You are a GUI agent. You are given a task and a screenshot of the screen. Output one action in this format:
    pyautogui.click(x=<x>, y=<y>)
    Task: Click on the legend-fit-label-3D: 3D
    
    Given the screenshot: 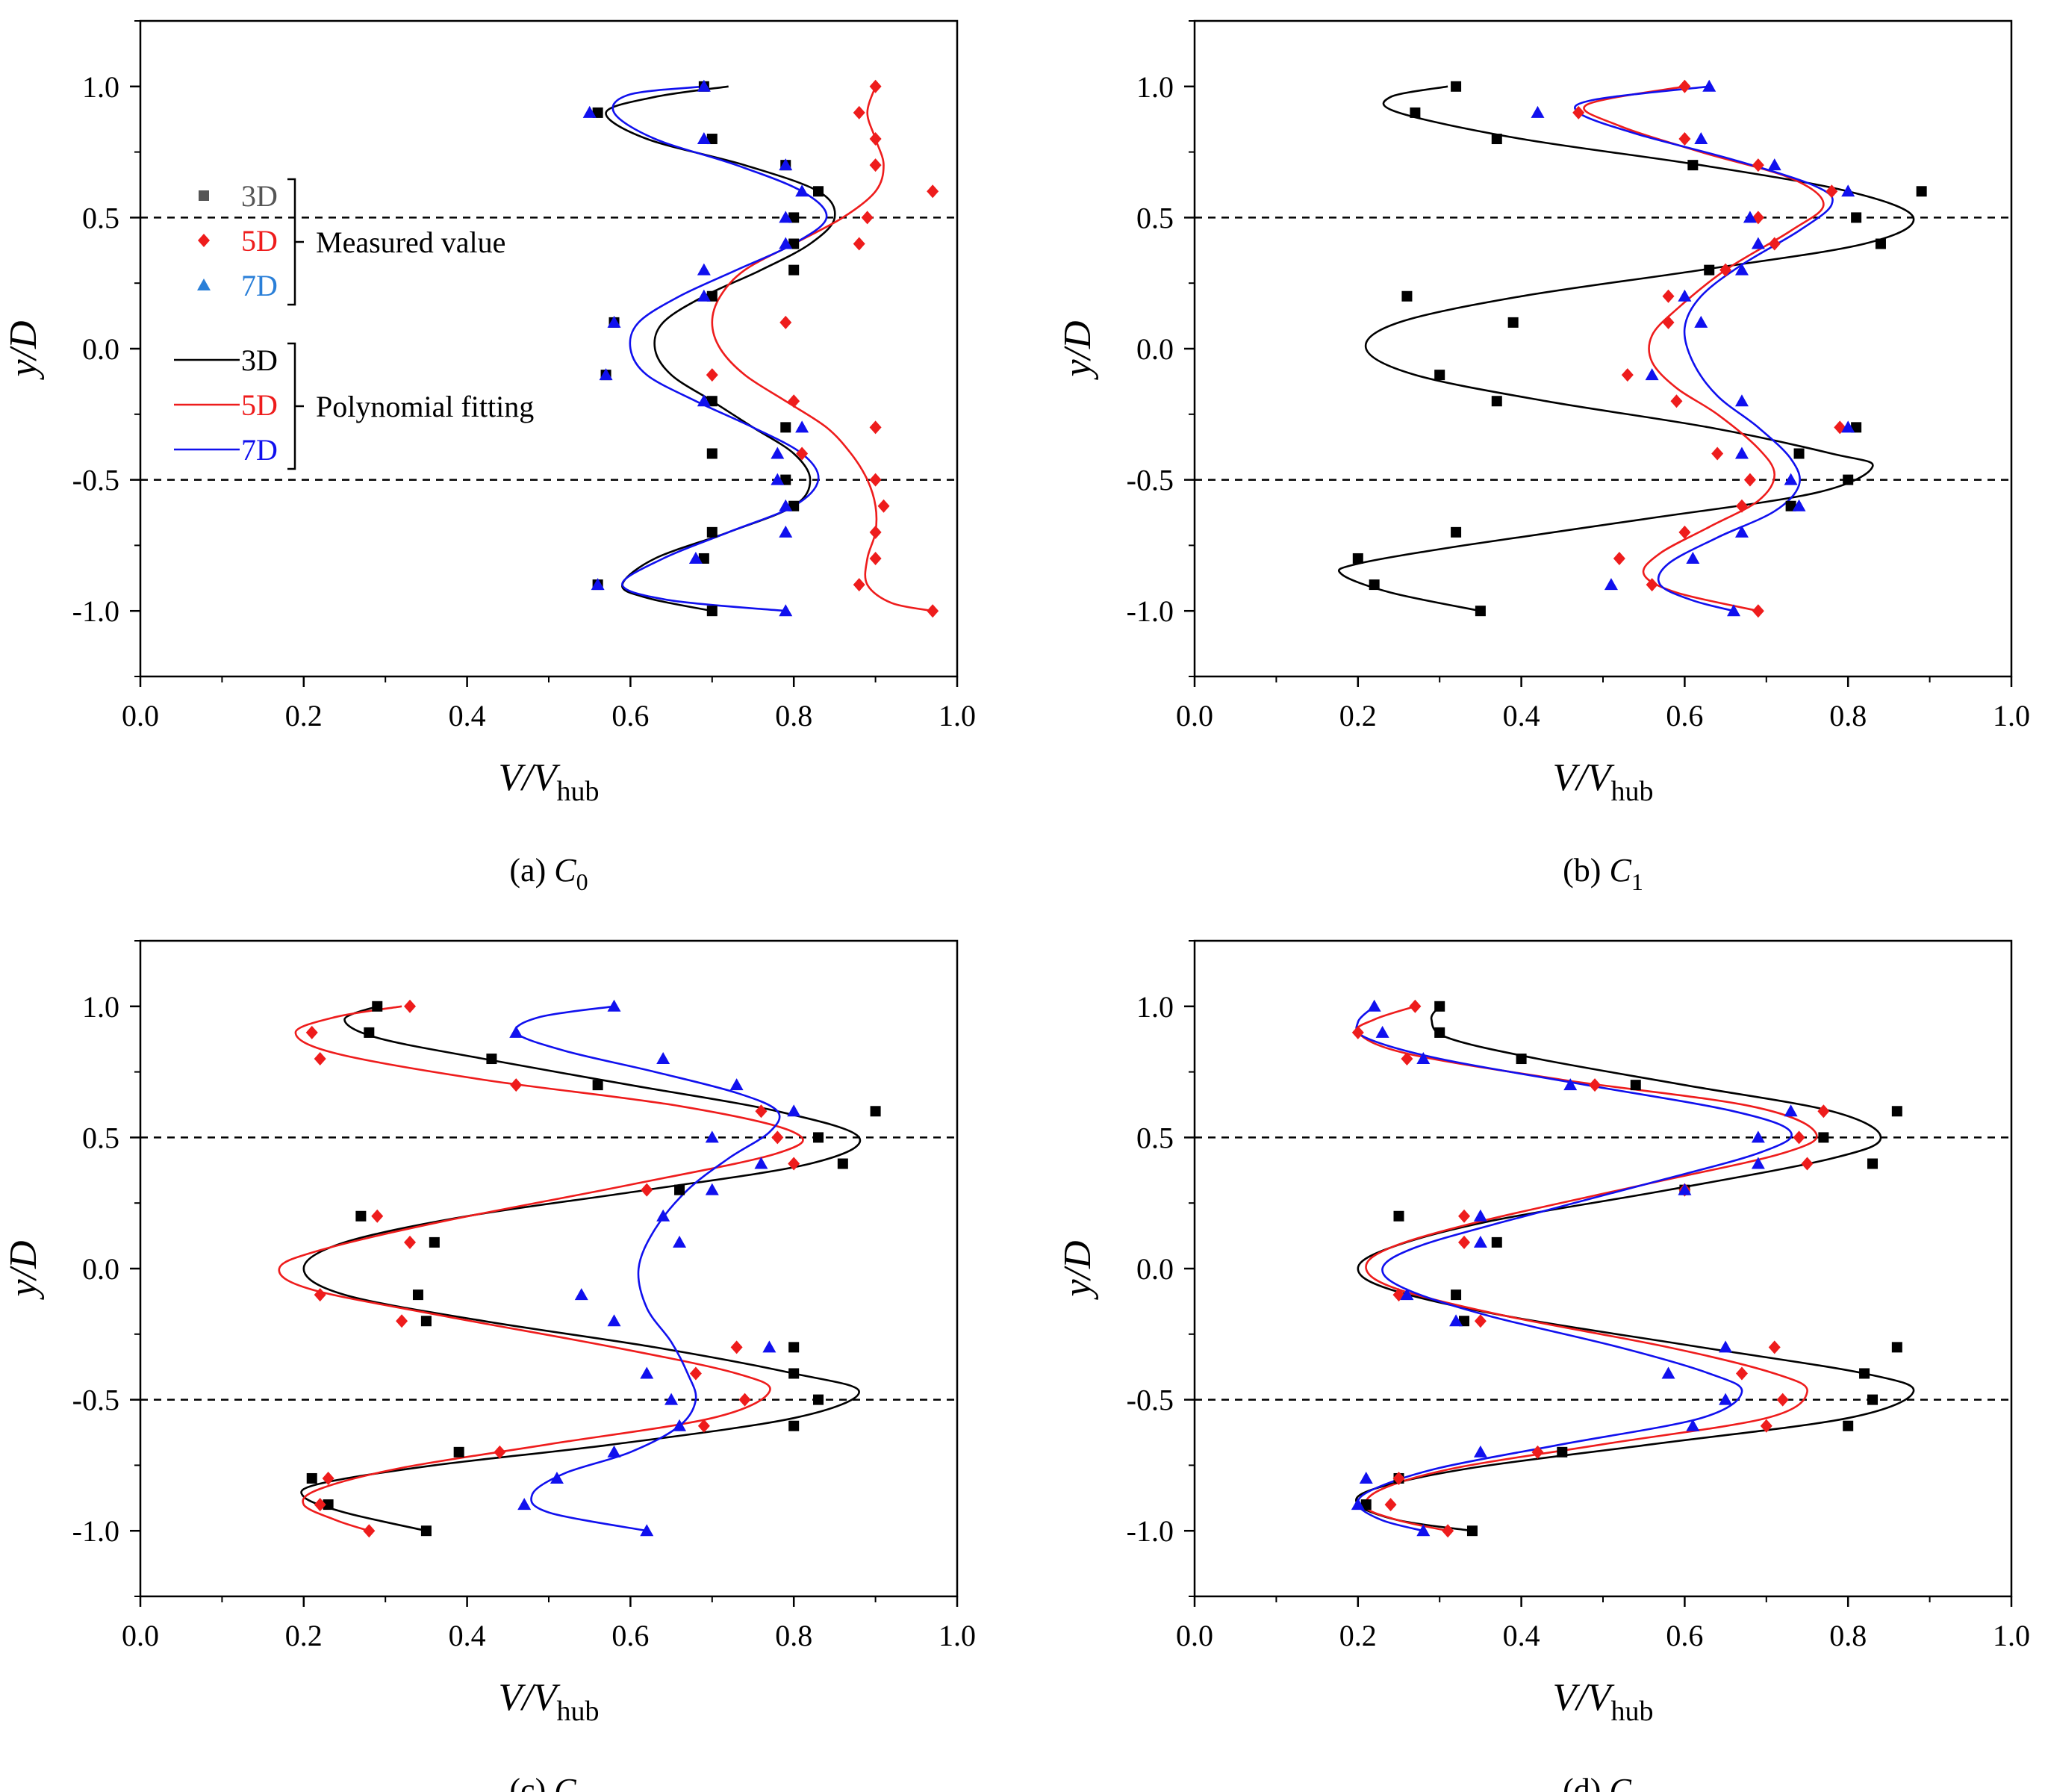 What is the action you would take?
    pyautogui.click(x=259, y=360)
    